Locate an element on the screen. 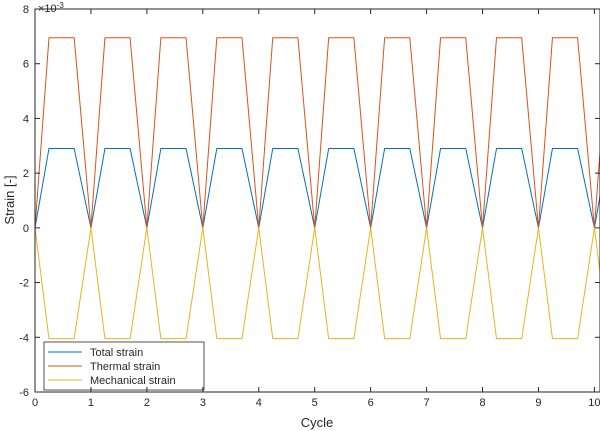 This screenshot has height=431, width=600. x-tick-label: 5 is located at coordinates (315, 403).